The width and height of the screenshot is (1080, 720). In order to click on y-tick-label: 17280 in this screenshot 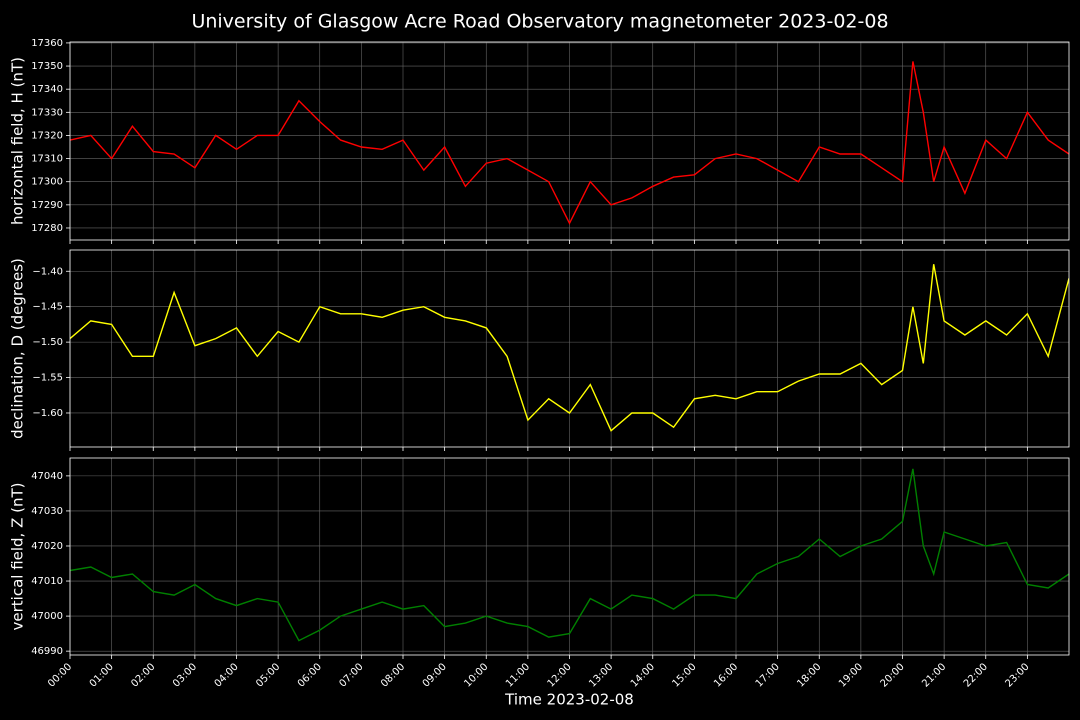, I will do `click(47, 228)`.